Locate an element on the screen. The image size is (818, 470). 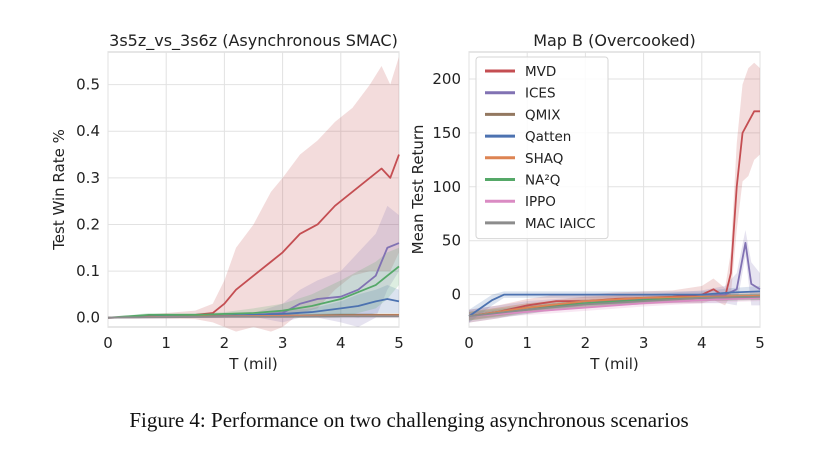
legend-label: IPPO is located at coordinates (540, 202).